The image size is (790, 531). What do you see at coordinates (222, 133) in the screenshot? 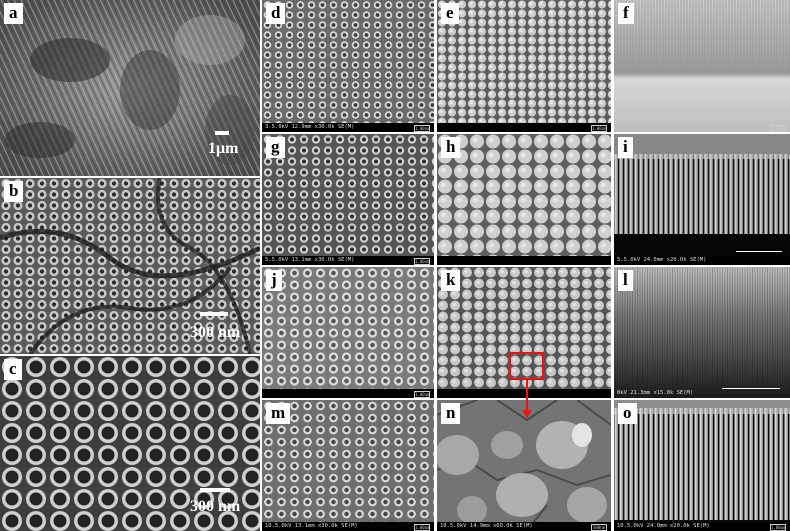
I see `panel-a-scale-bar` at bounding box center [222, 133].